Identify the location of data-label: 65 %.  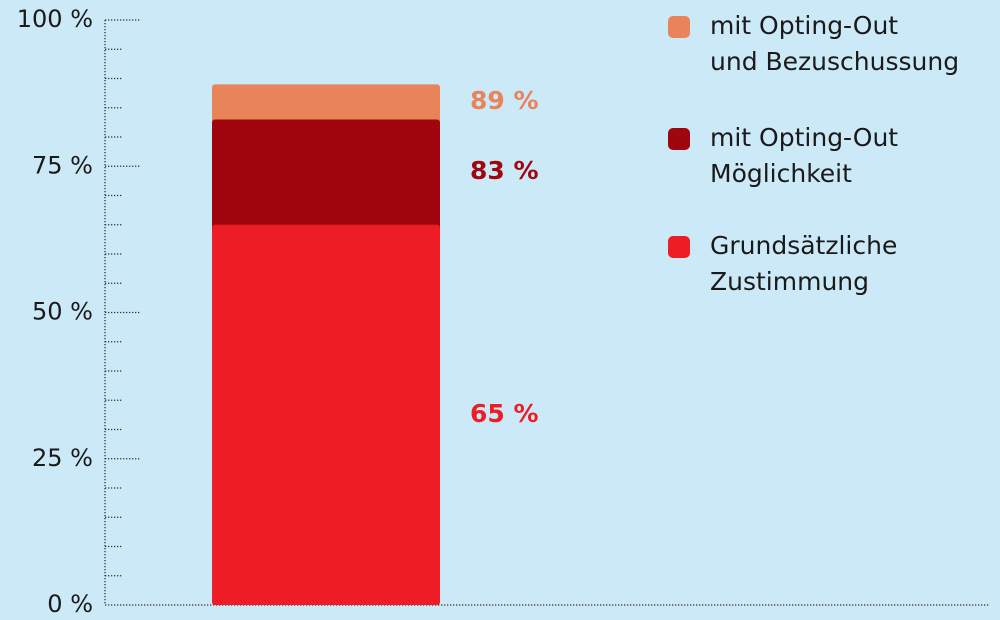
(504, 413).